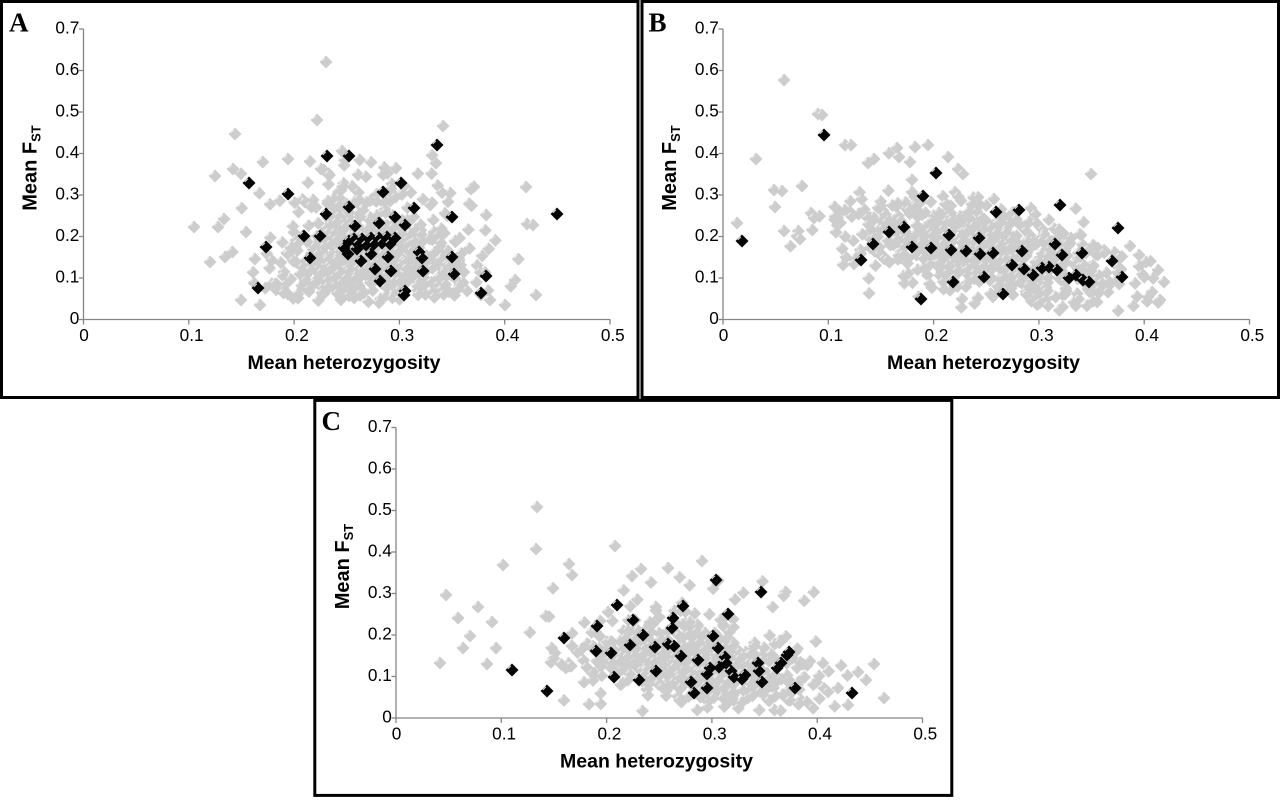 The image size is (1280, 803). I want to click on svg-text: C, so click(332, 421).